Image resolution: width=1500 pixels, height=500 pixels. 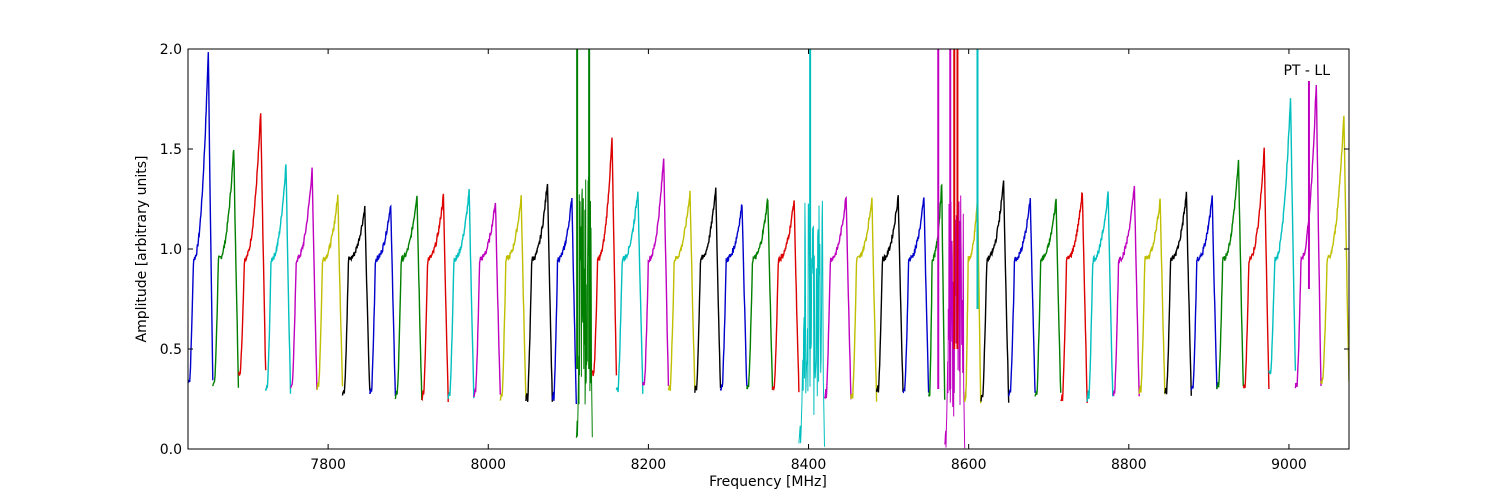 What do you see at coordinates (142, 249) in the screenshot?
I see `y-axis-label: Amplitude [arbitrary units]` at bounding box center [142, 249].